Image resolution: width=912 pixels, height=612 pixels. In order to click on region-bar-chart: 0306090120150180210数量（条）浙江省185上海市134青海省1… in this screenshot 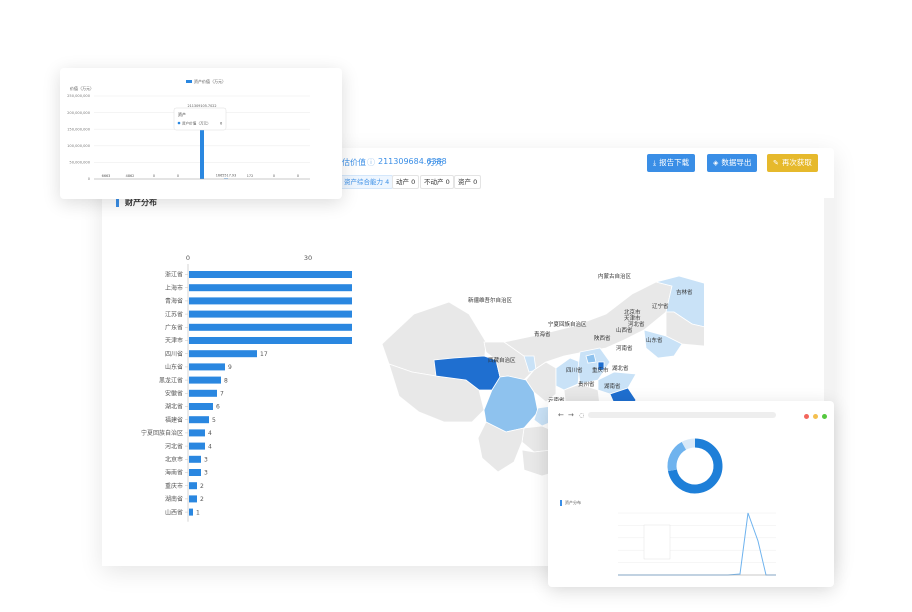, I will do `click(246, 388)`.